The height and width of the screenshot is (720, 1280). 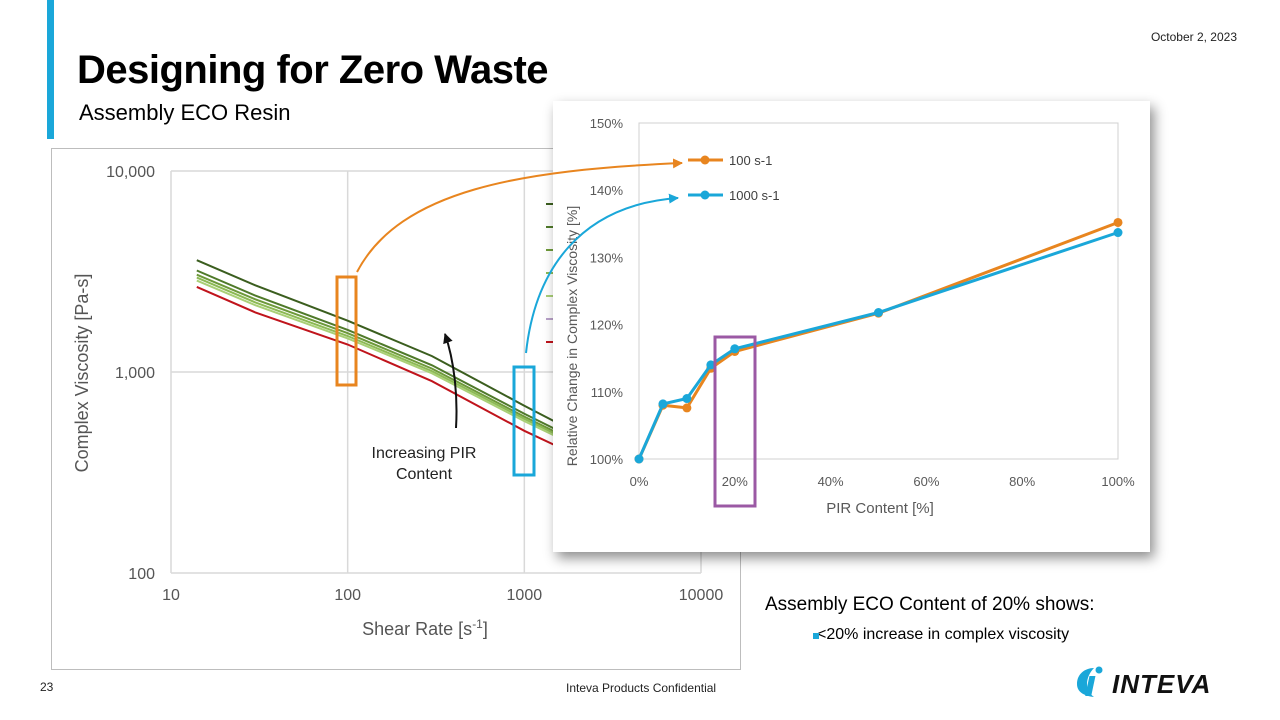 I want to click on findings-list: <20% increase in complex viscosity, so click(x=995, y=635).